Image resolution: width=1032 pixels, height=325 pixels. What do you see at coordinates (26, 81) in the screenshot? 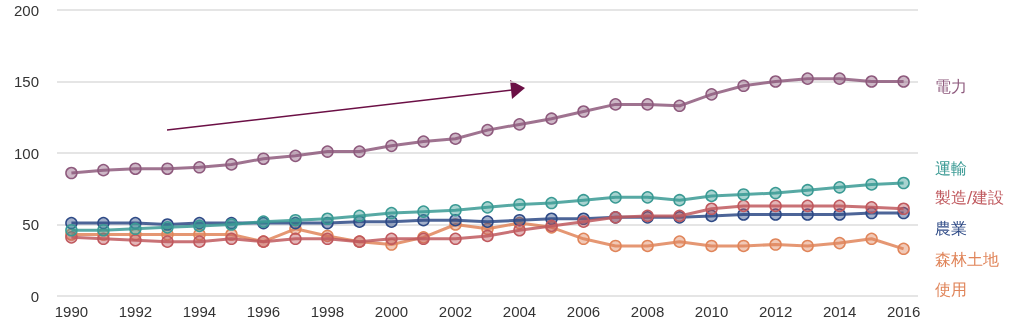
I see `y-tick-label: 150` at bounding box center [26, 81].